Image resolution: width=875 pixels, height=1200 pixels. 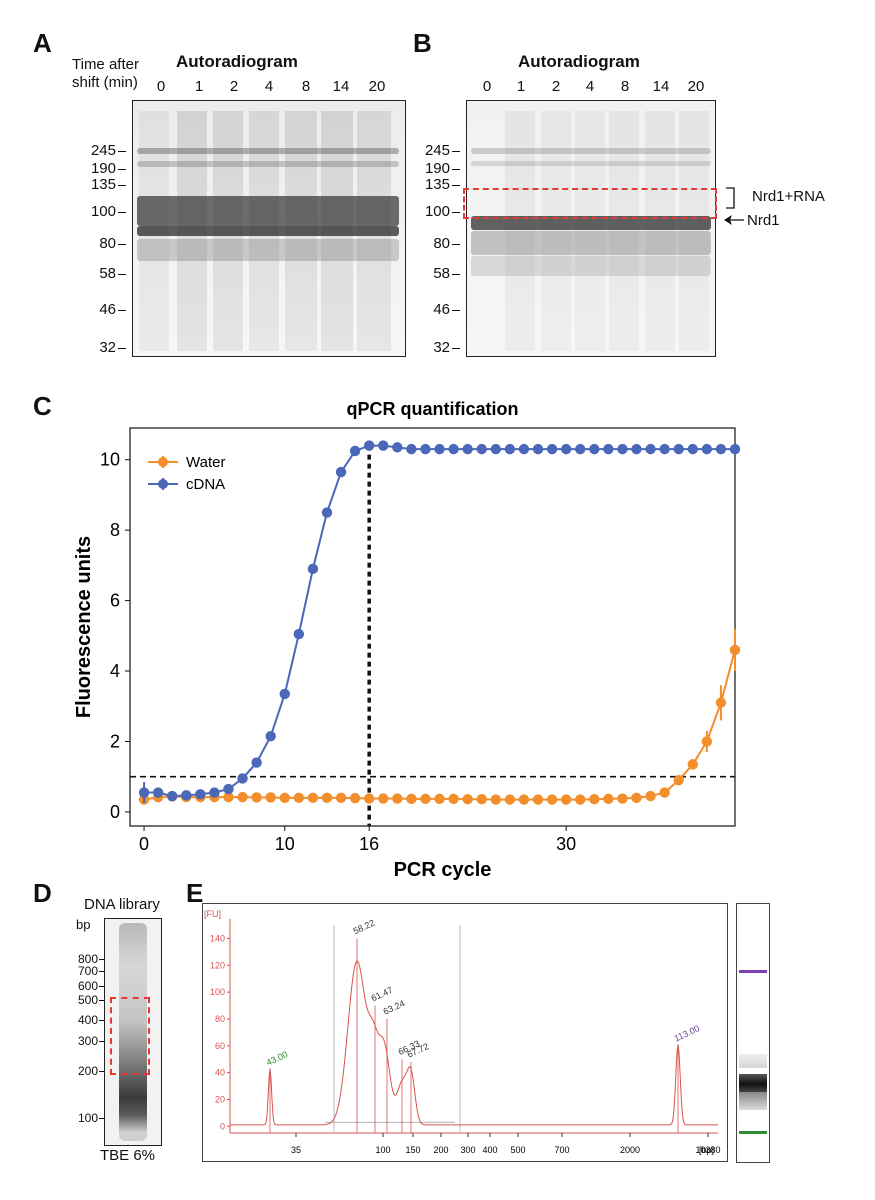 I want to click on sample-main-band, so click(x=753, y=1083).